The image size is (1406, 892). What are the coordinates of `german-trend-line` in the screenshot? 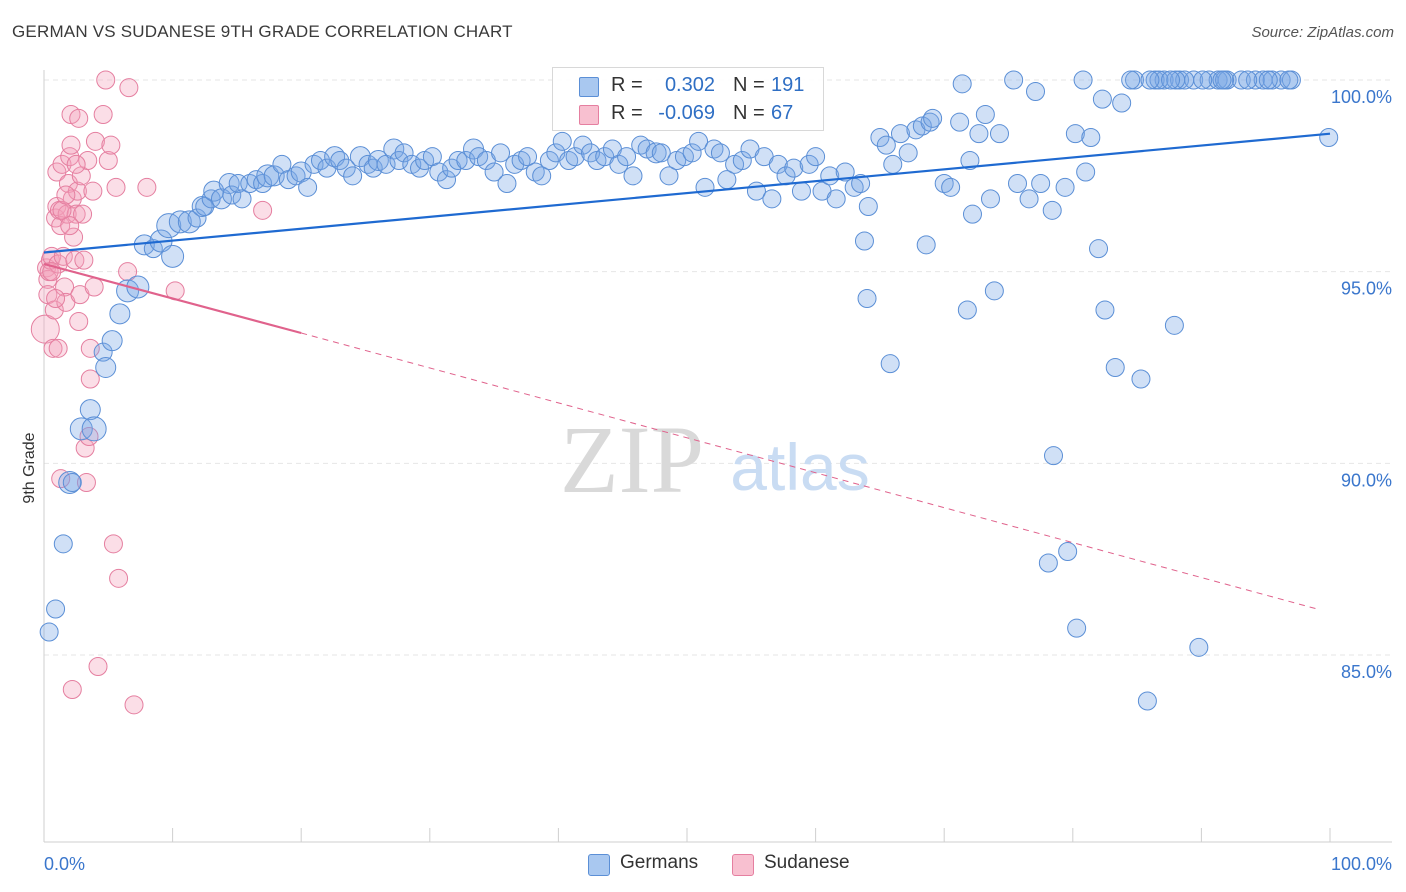 It's located at (687, 193).